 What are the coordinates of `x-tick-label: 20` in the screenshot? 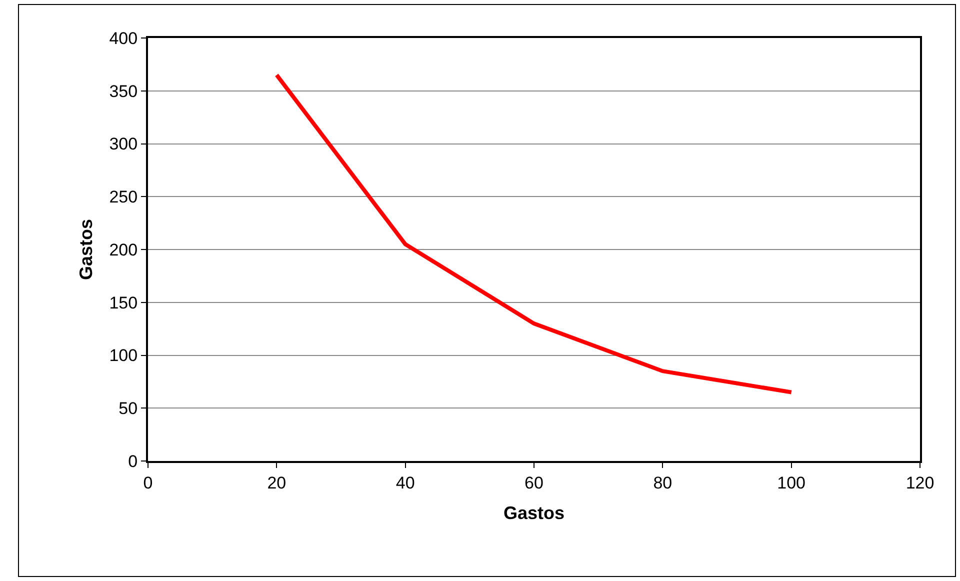 It's located at (276, 482).